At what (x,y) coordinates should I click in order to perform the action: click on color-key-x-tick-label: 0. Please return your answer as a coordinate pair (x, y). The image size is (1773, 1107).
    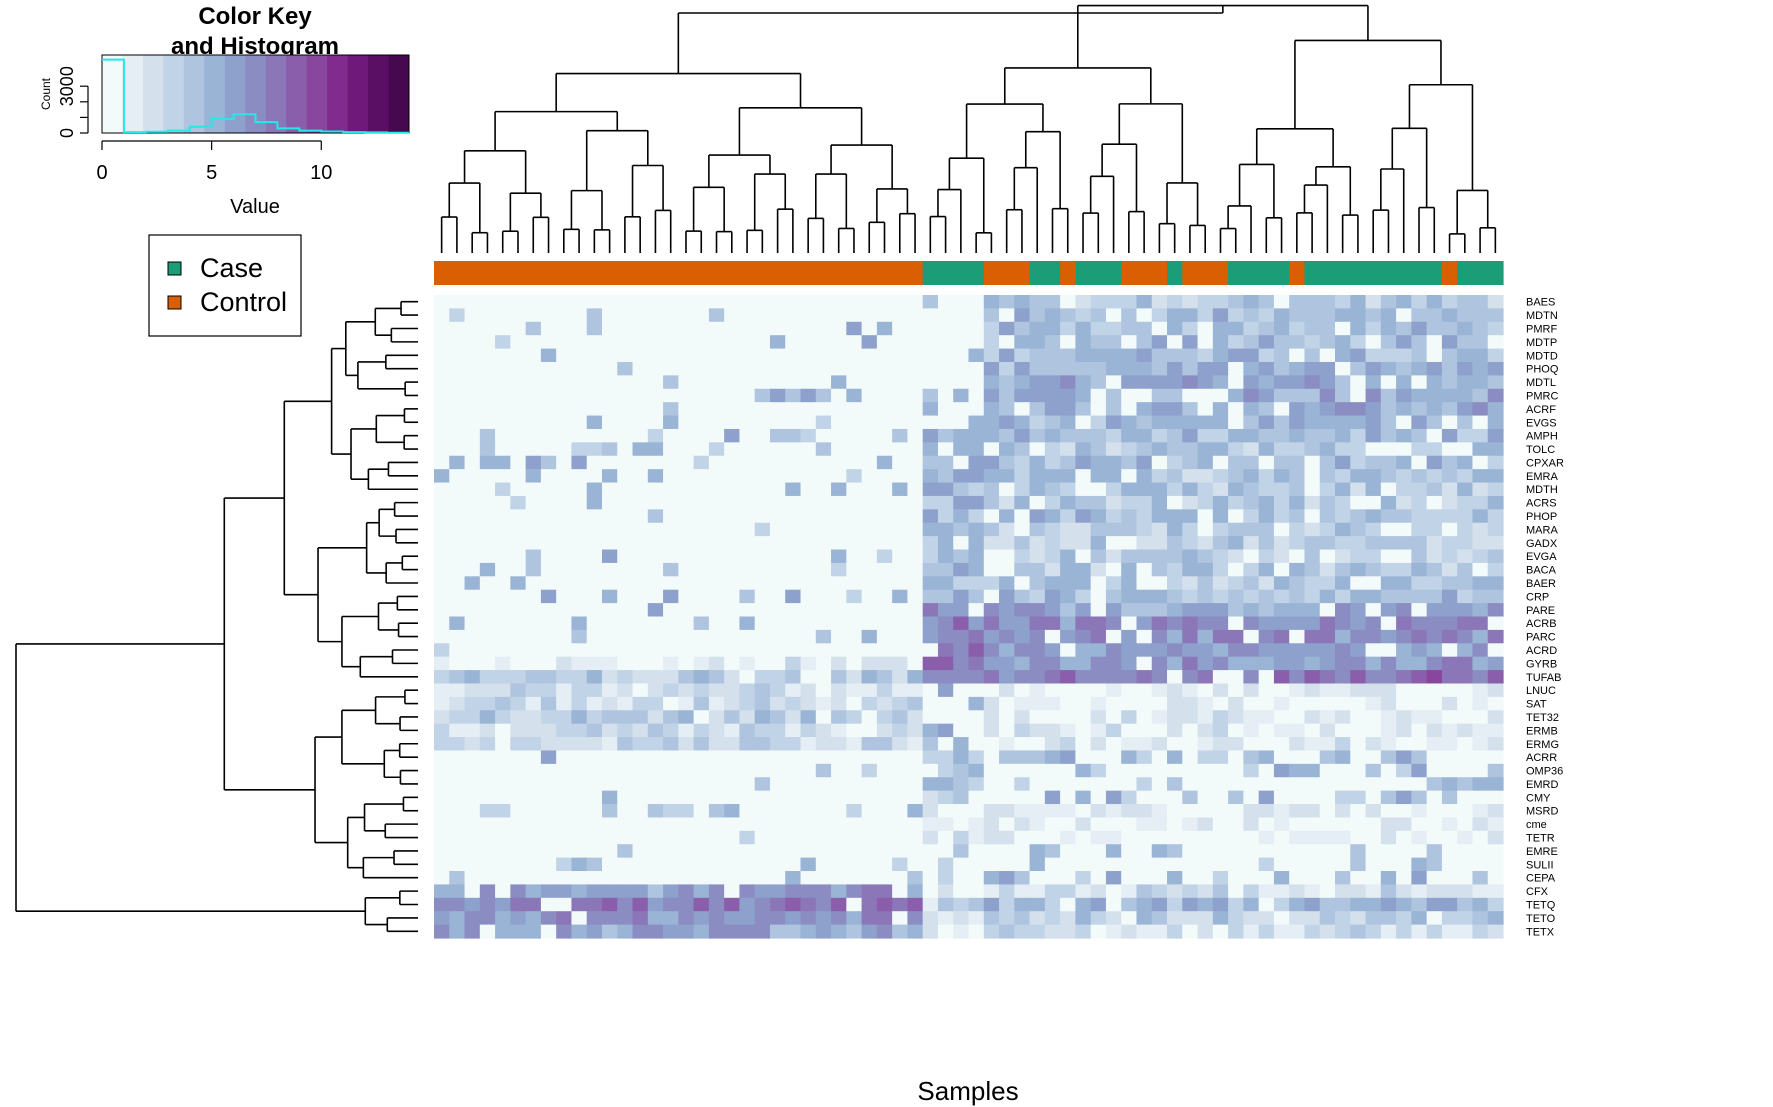
    Looking at the image, I should click on (101, 173).